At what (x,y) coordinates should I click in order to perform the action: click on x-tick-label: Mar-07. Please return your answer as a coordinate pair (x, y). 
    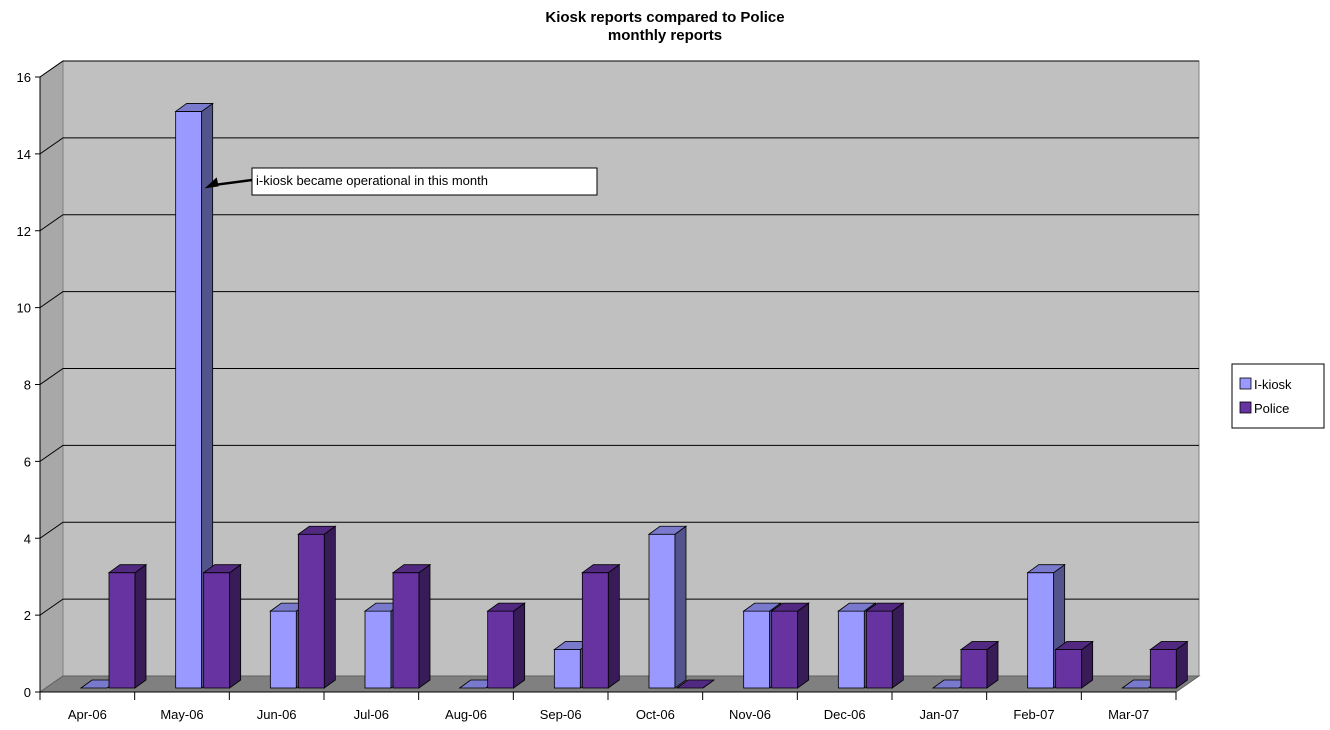
    Looking at the image, I should click on (1128, 714).